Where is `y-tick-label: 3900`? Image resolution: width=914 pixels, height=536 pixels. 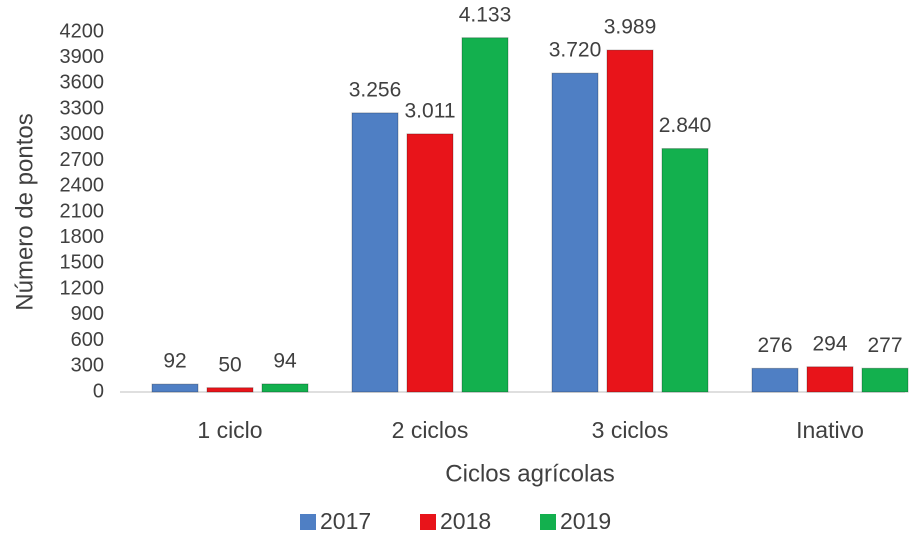
y-tick-label: 3900 is located at coordinates (82, 57).